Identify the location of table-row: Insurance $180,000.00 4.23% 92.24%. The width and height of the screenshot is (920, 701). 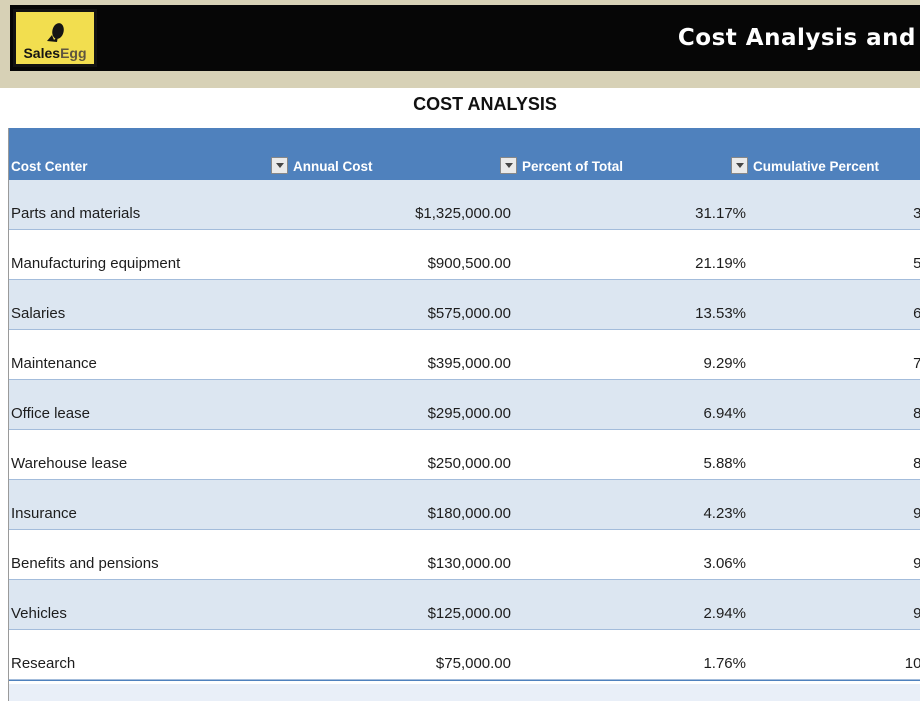
(464, 505).